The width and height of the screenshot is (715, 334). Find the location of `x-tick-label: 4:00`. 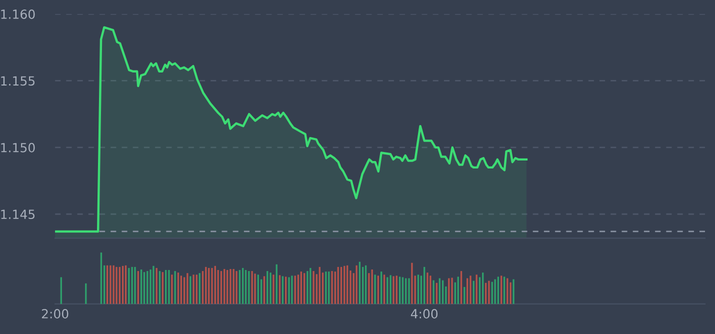

x-tick-label: 4:00 is located at coordinates (424, 313).